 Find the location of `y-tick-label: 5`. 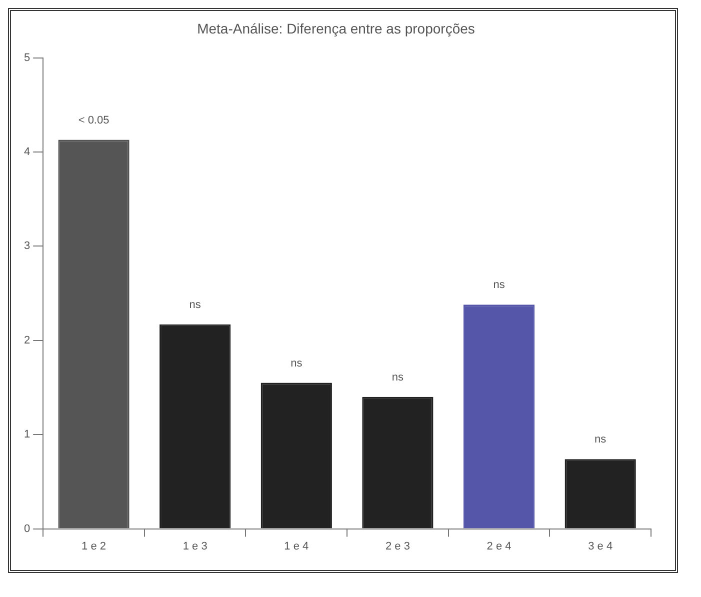

y-tick-label: 5 is located at coordinates (27, 58).